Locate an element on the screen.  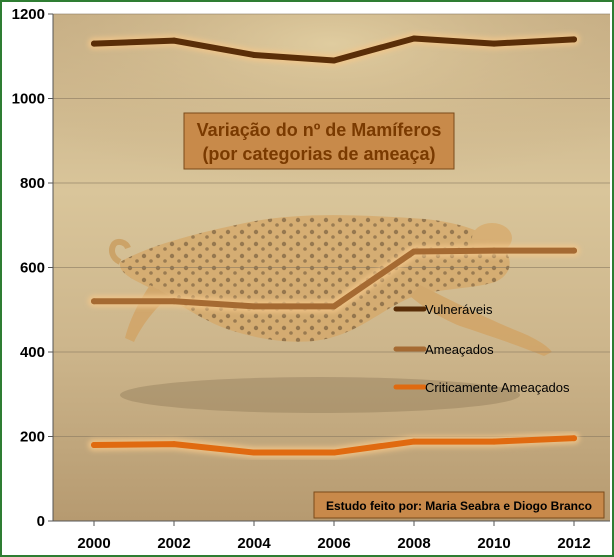
x-axis-ticks: 2000 2002 2004 2006 2008 2010 2012 is located at coordinates (334, 536).